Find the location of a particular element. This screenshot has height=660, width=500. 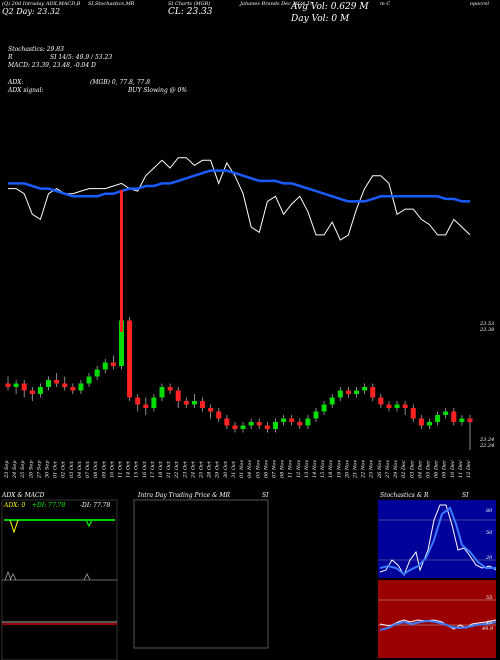

date-tick-label: 26 Sep is located at coordinates (31, 469).